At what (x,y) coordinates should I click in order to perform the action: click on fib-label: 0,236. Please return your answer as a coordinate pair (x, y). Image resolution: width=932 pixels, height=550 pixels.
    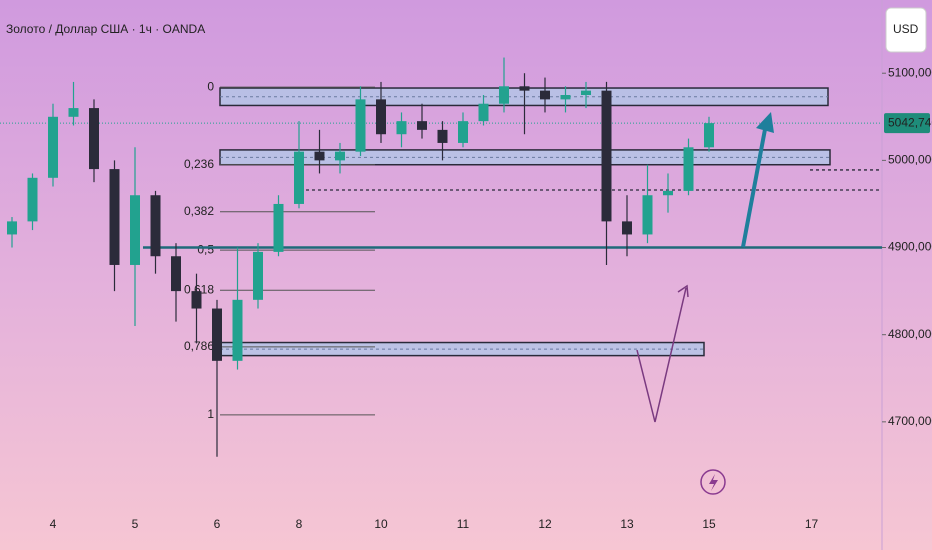
    Looking at the image, I should click on (199, 164).